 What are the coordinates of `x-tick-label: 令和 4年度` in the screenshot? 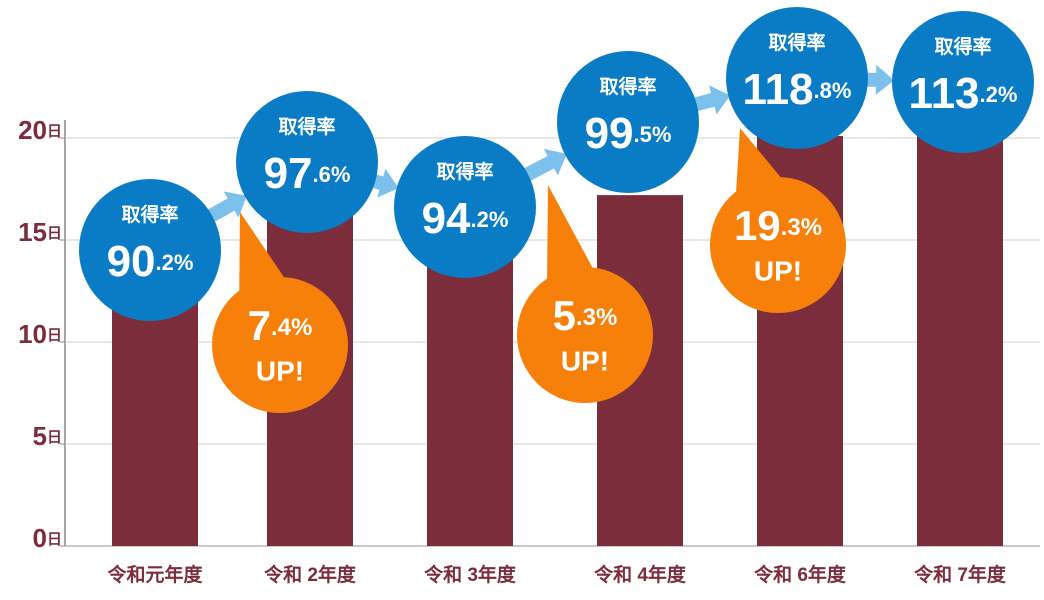 It's located at (640, 574).